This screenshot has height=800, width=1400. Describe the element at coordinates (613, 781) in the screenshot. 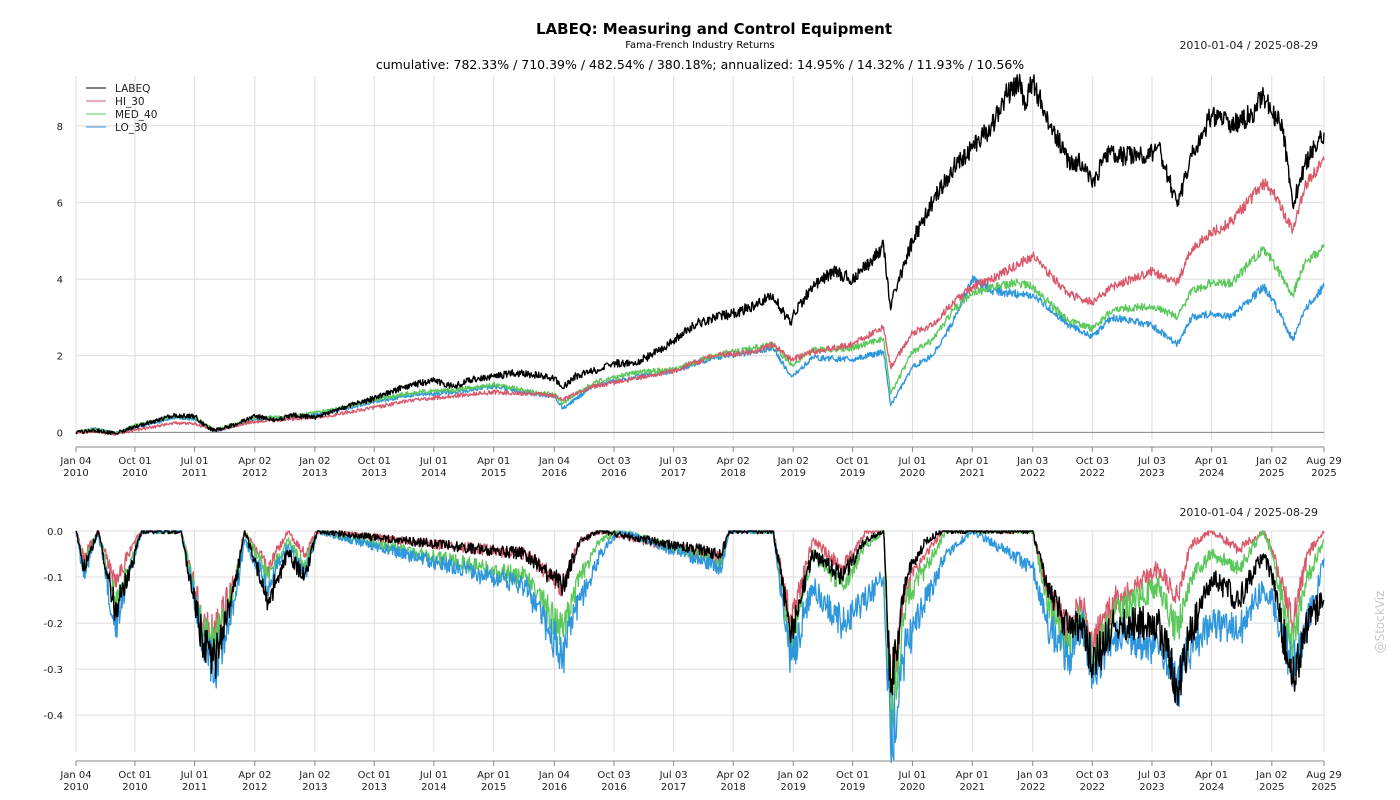

I see `bottom-x-tick-label: Oct 03 2016` at that location.